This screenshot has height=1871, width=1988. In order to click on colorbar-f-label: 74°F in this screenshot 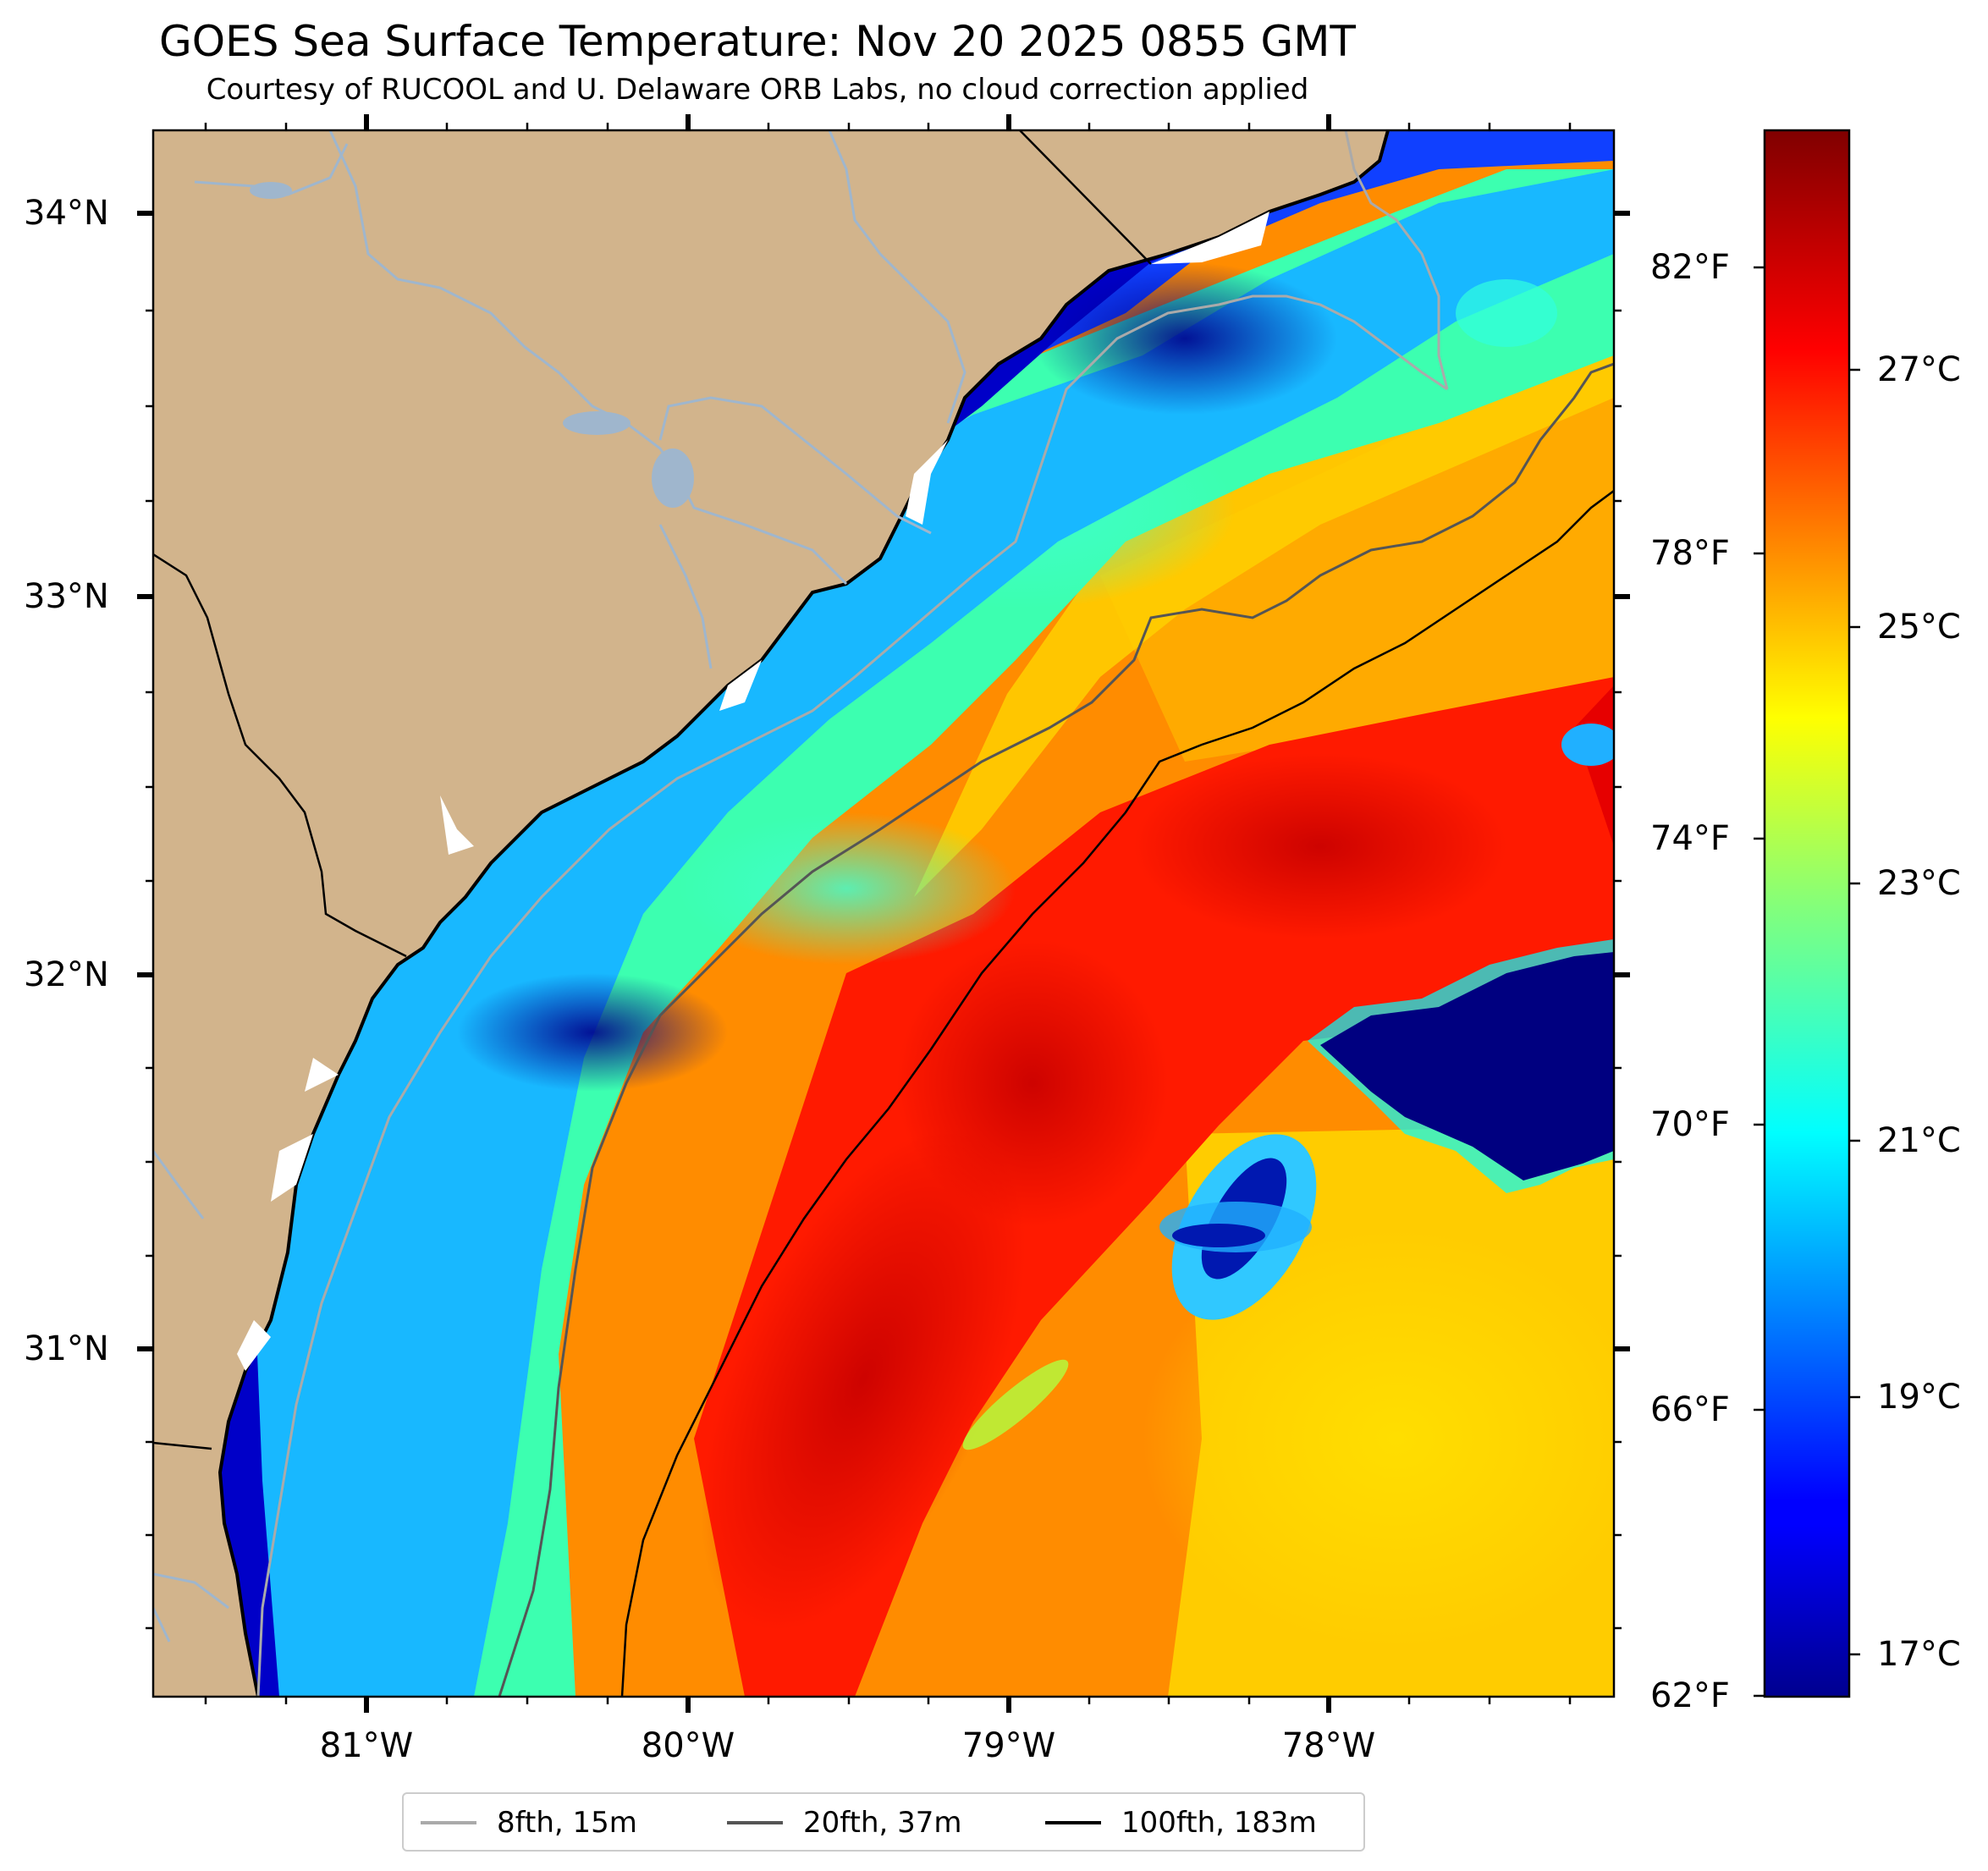, I will do `click(1690, 839)`.